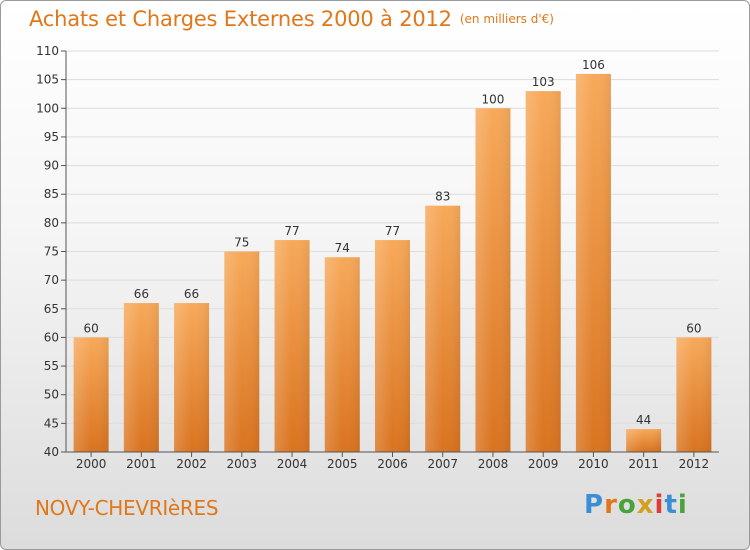  Describe the element at coordinates (643, 464) in the screenshot. I see `x-tick-label: 2011` at that location.